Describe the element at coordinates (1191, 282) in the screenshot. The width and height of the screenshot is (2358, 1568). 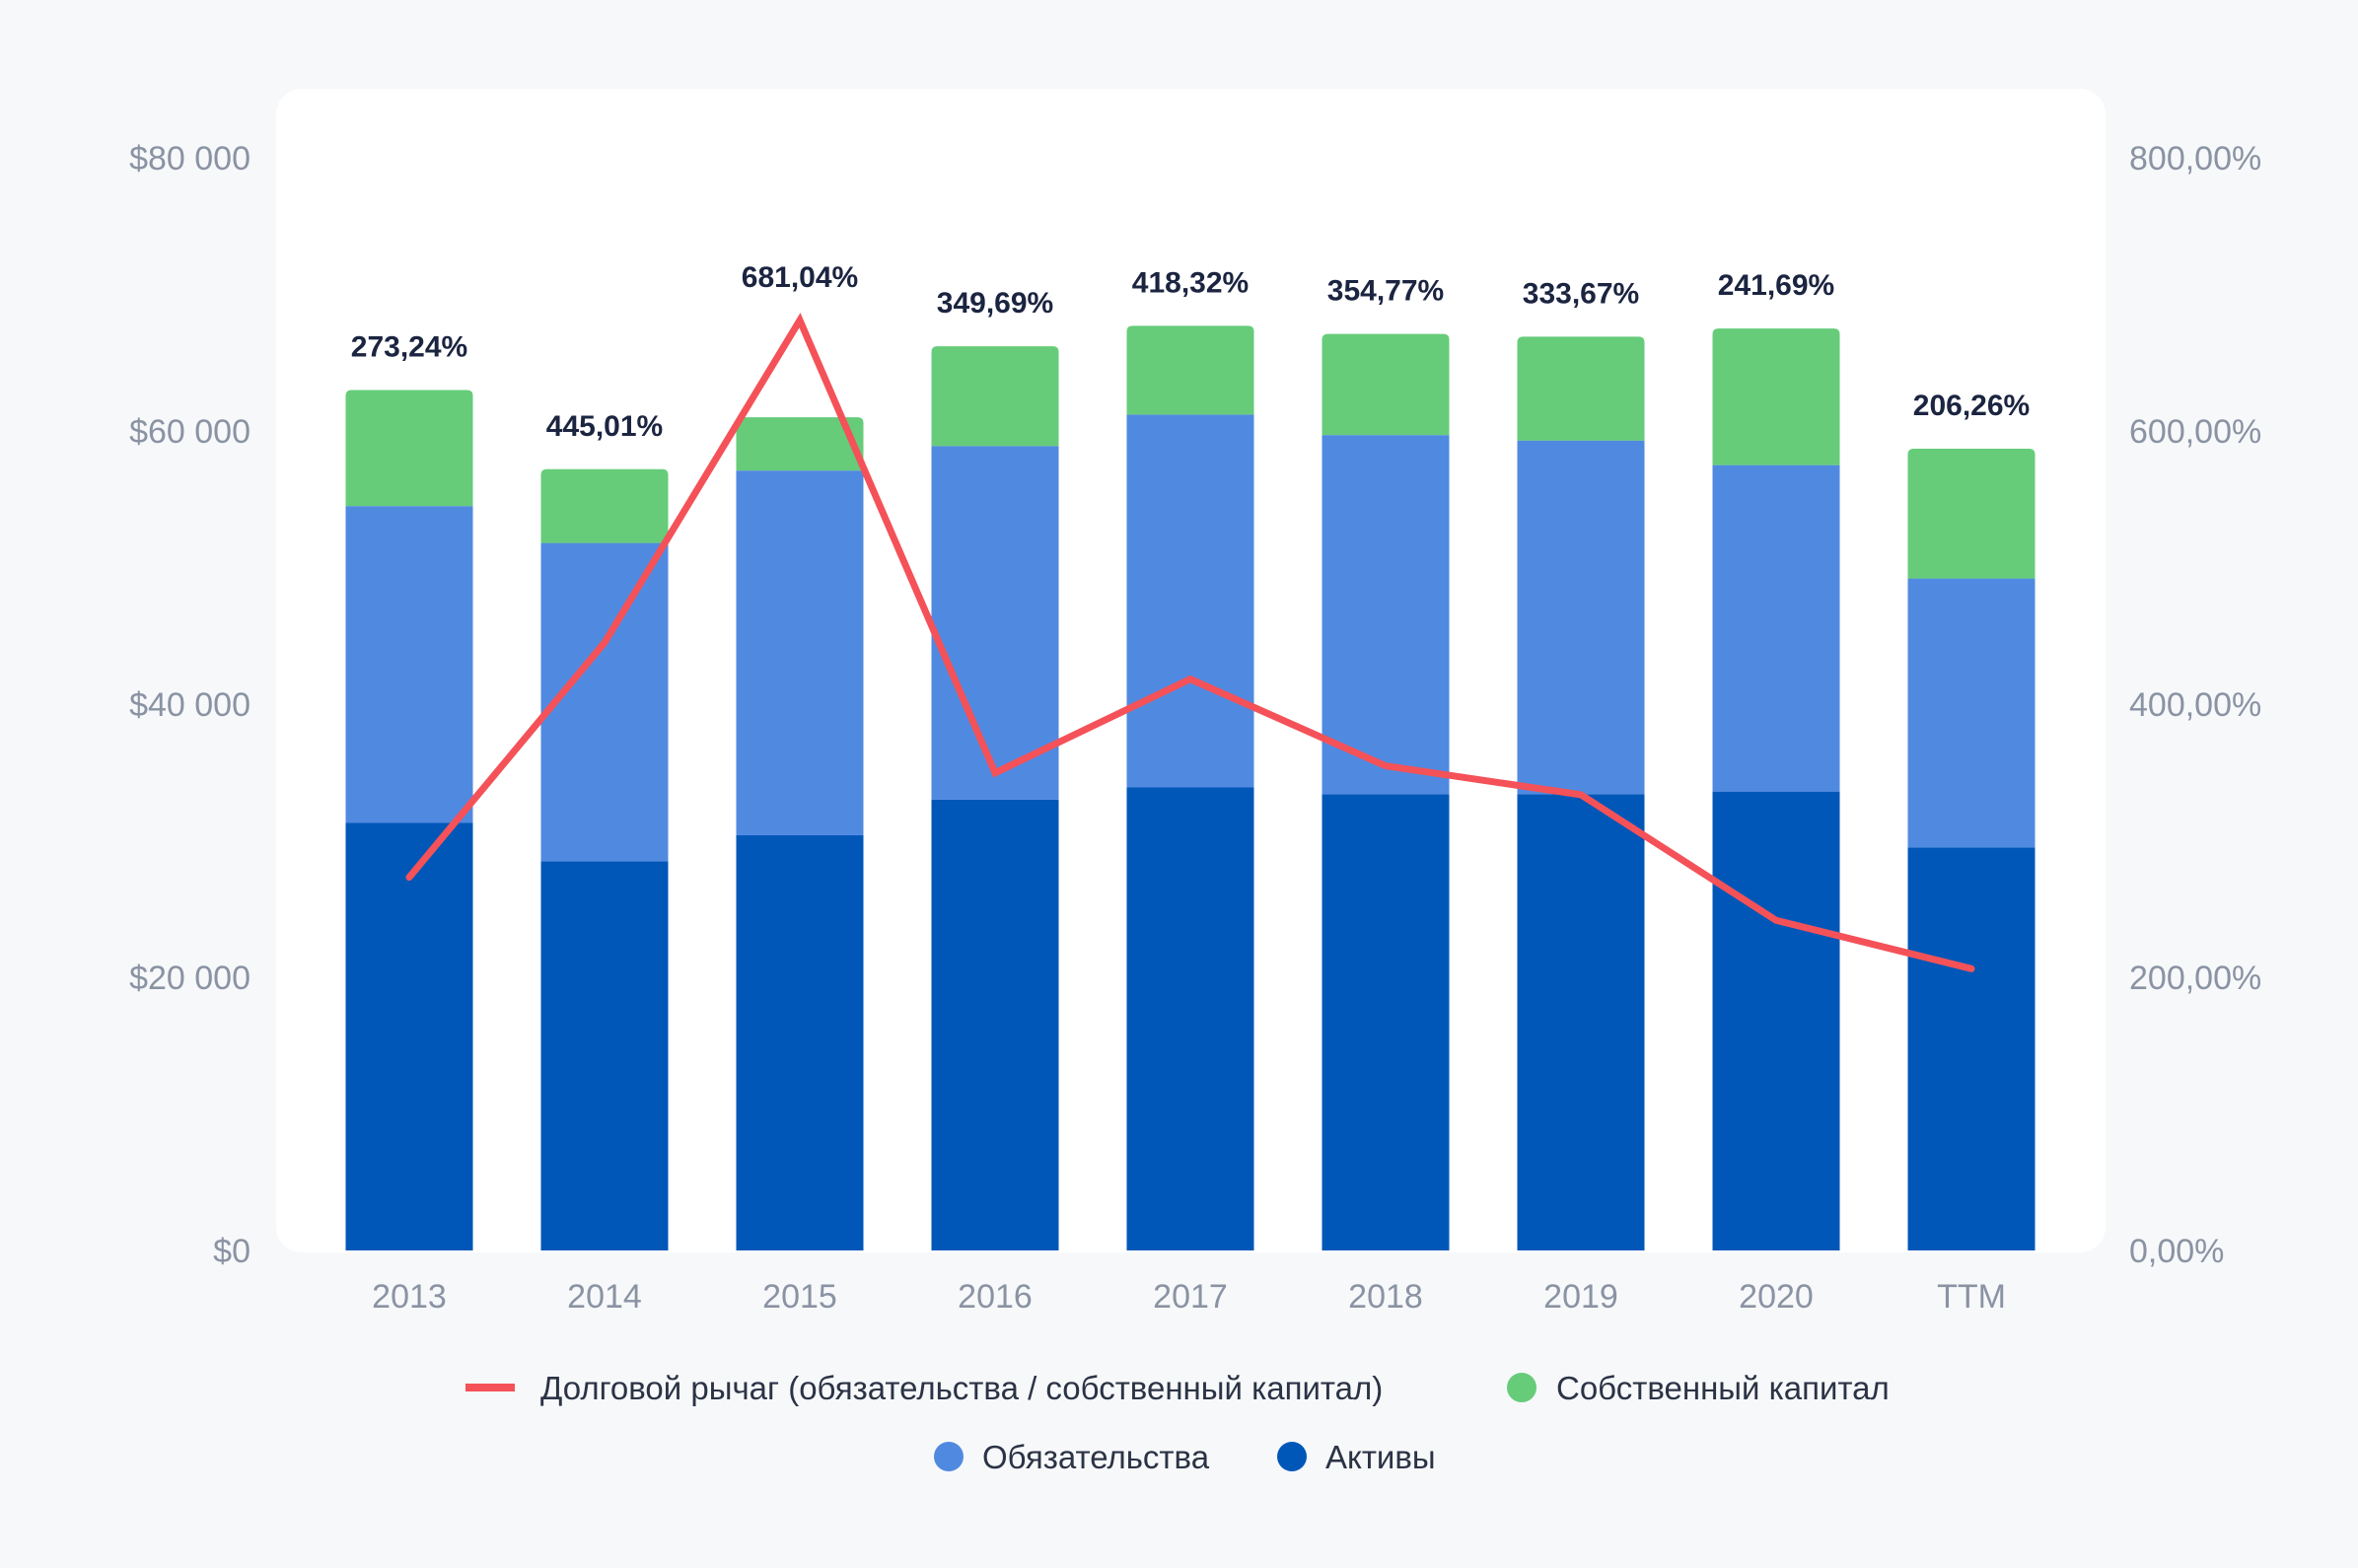
I see `leverage-data-label: 418,32%` at that location.